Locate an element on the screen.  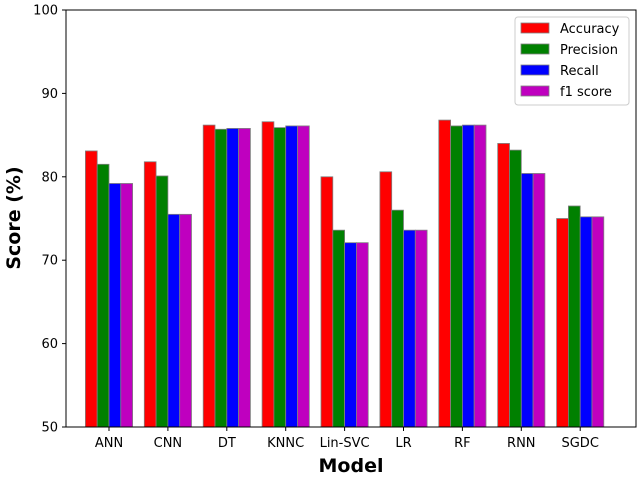
bar-f1-score-cnn is located at coordinates (185, 320).